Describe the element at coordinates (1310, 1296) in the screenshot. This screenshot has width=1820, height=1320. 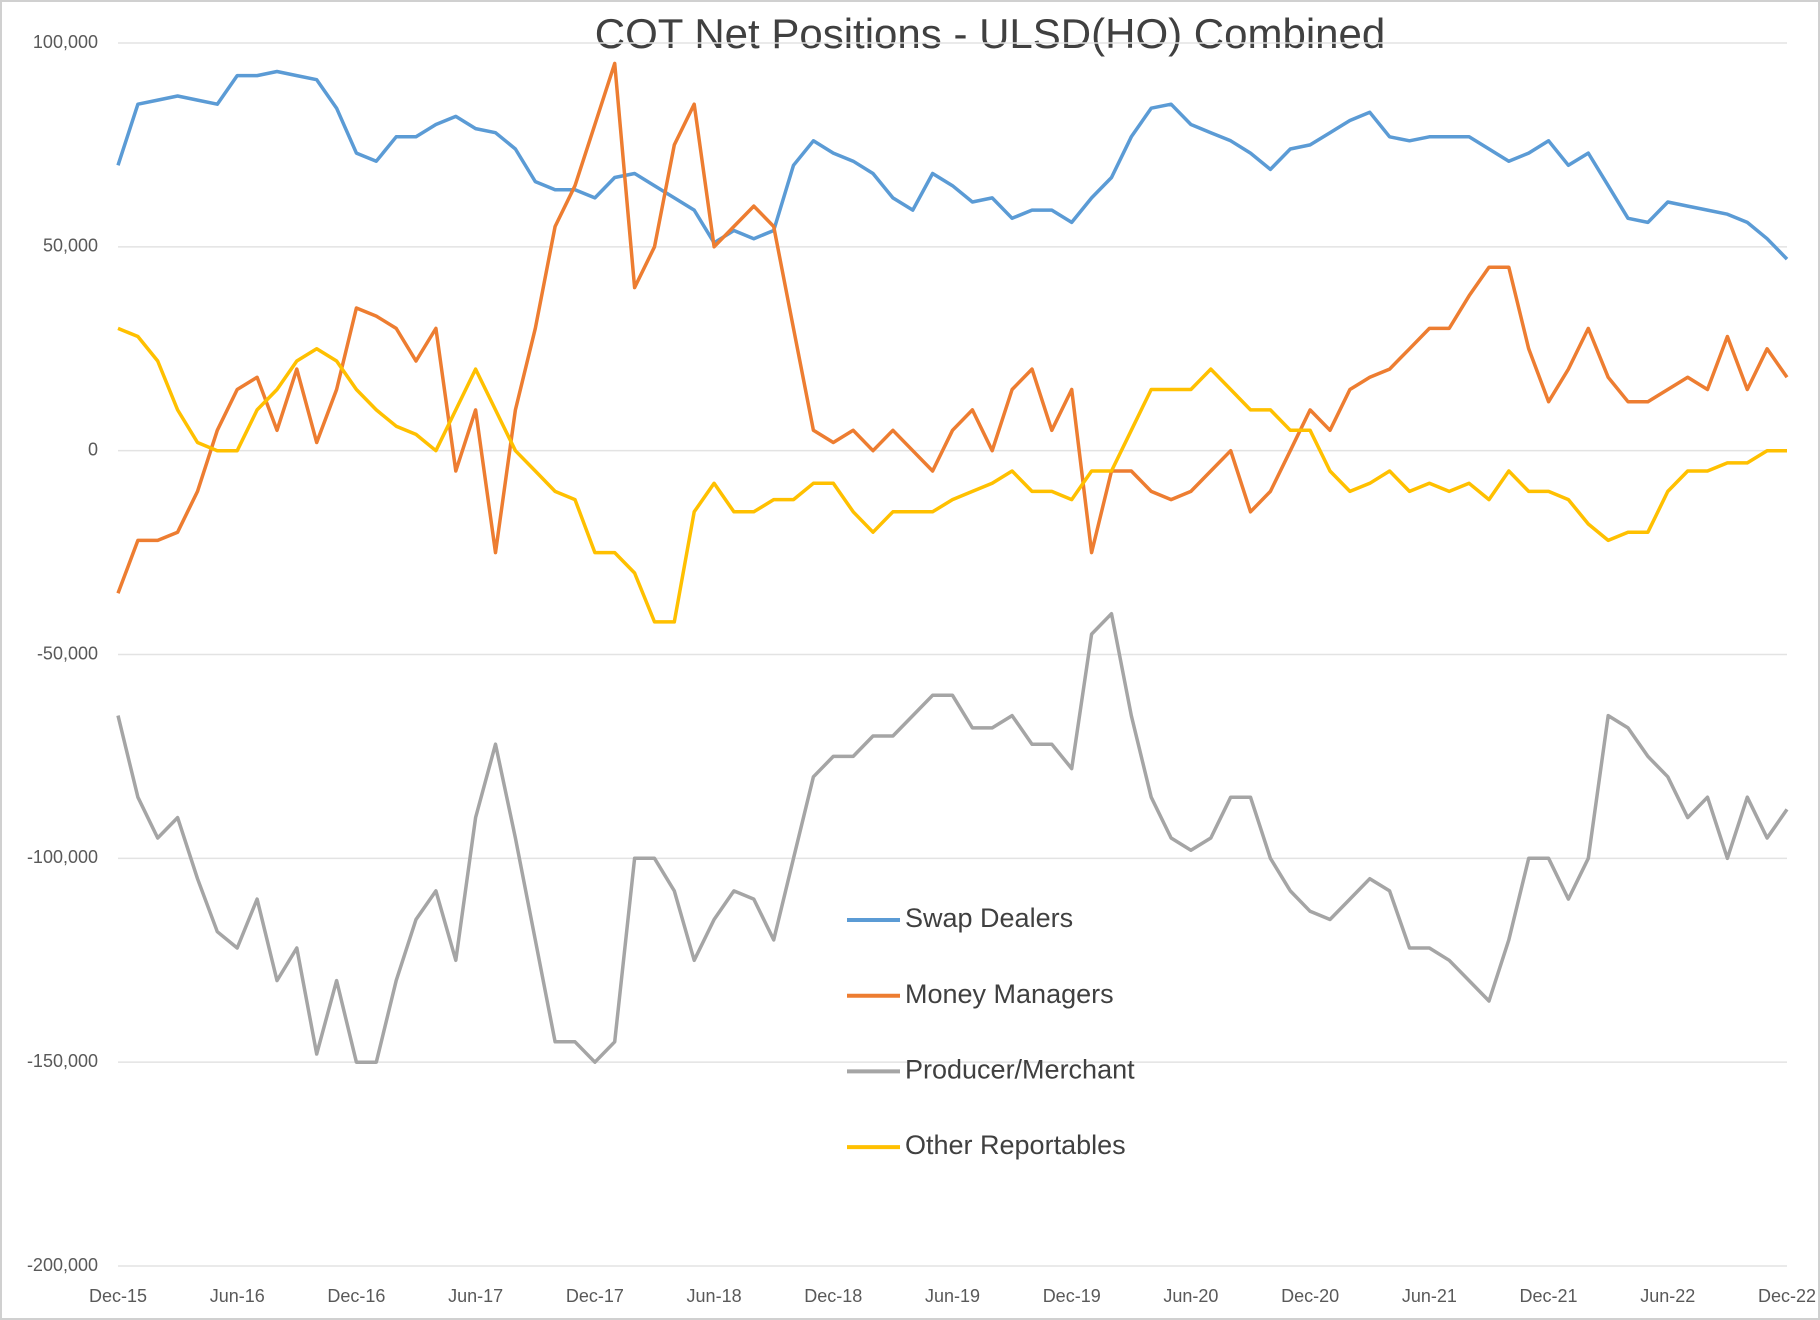
I see `x-tick-label: Dec-20` at that location.